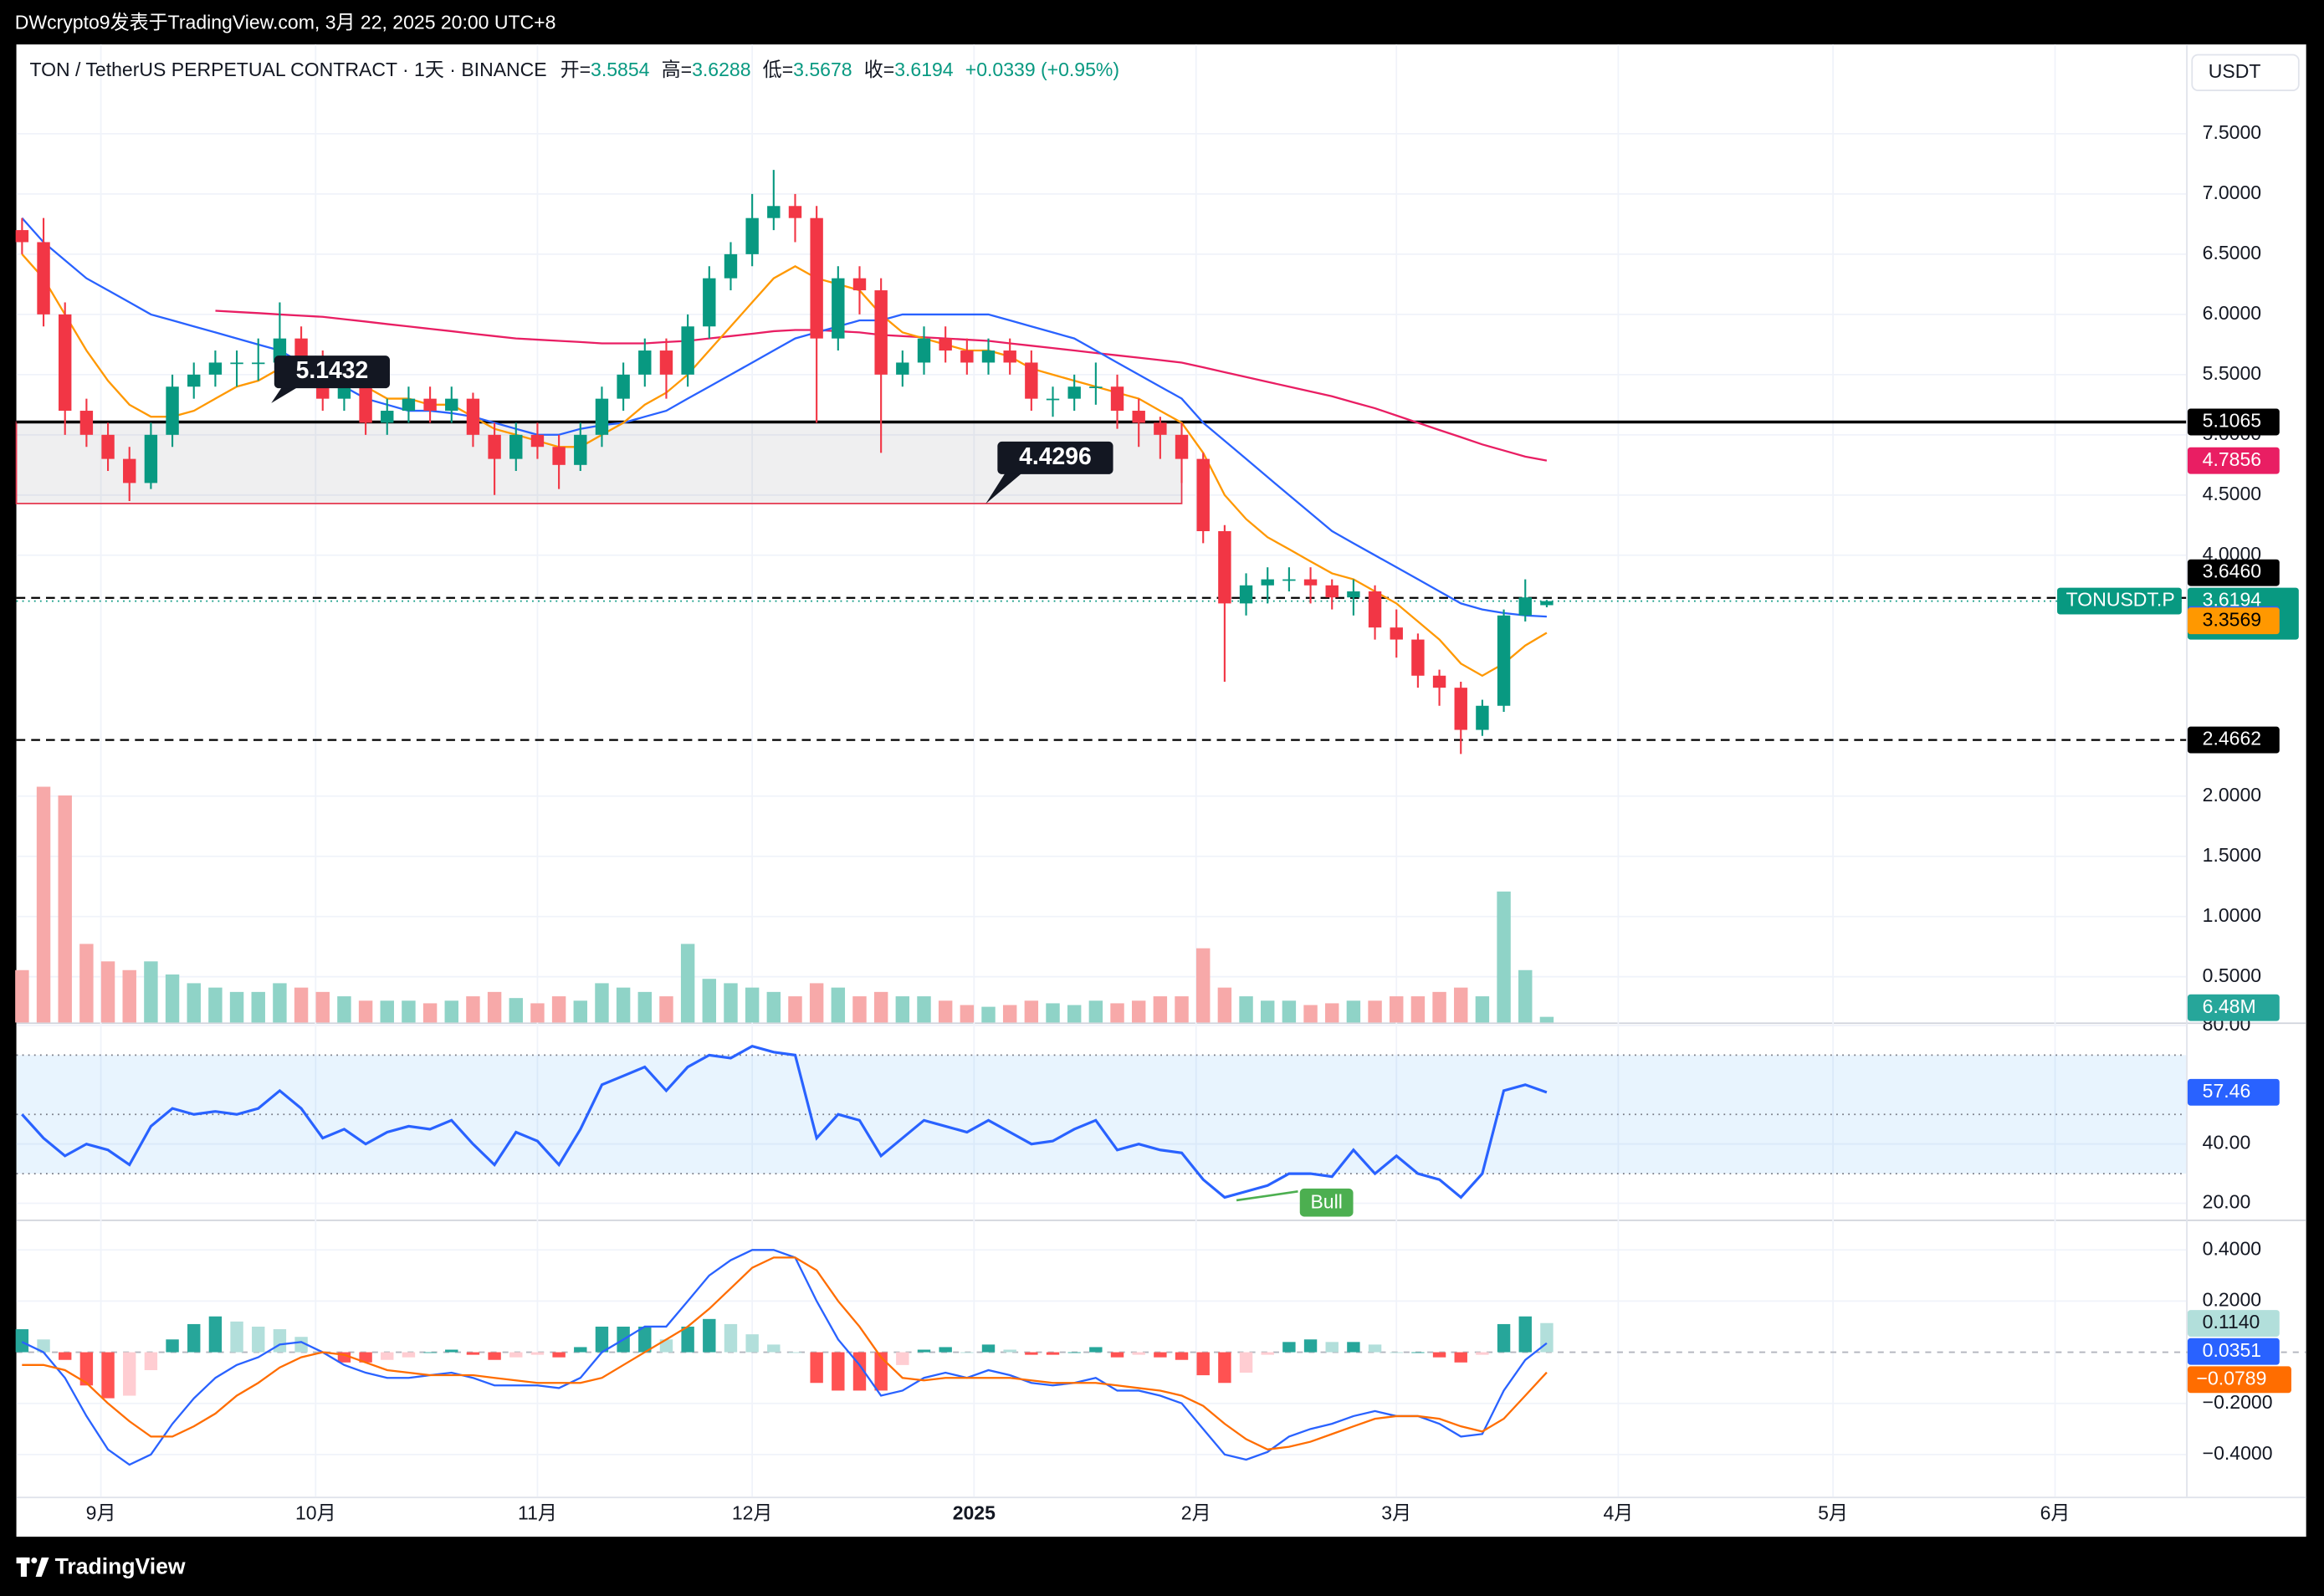 The width and height of the screenshot is (2324, 1596). I want to click on divergence-line, so click(1267, 1196).